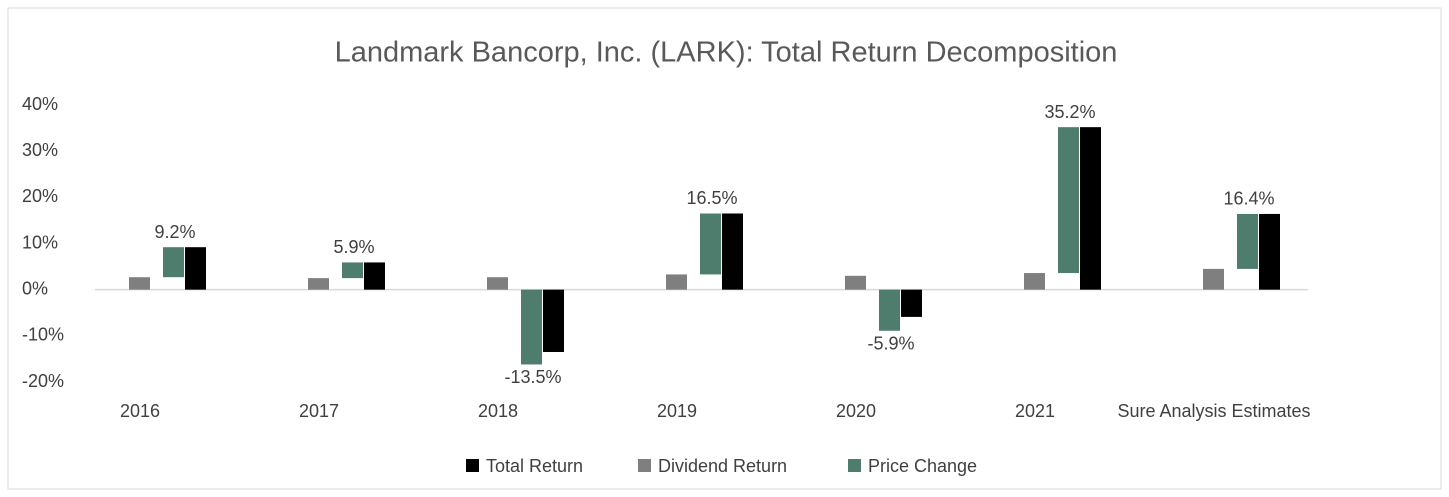 This screenshot has height=497, width=1449. Describe the element at coordinates (40, 104) in the screenshot. I see `y-tick-label: 40%` at that location.